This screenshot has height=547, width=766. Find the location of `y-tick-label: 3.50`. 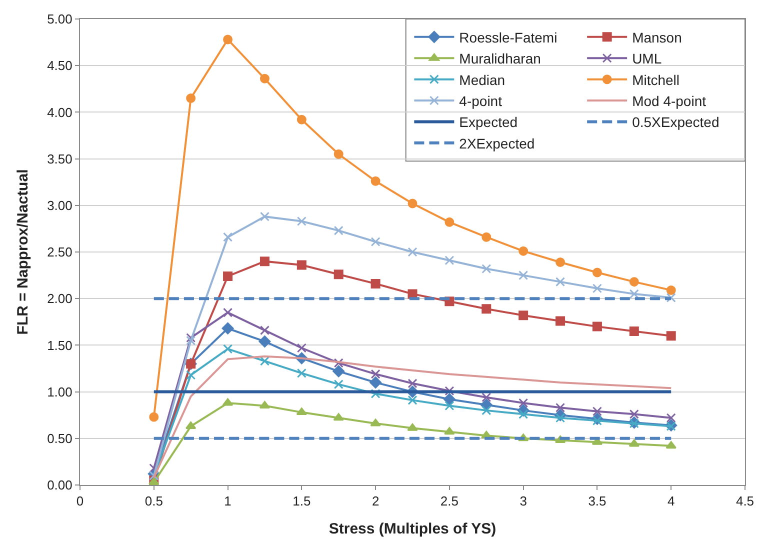

y-tick-label: 3.50 is located at coordinates (59, 158).